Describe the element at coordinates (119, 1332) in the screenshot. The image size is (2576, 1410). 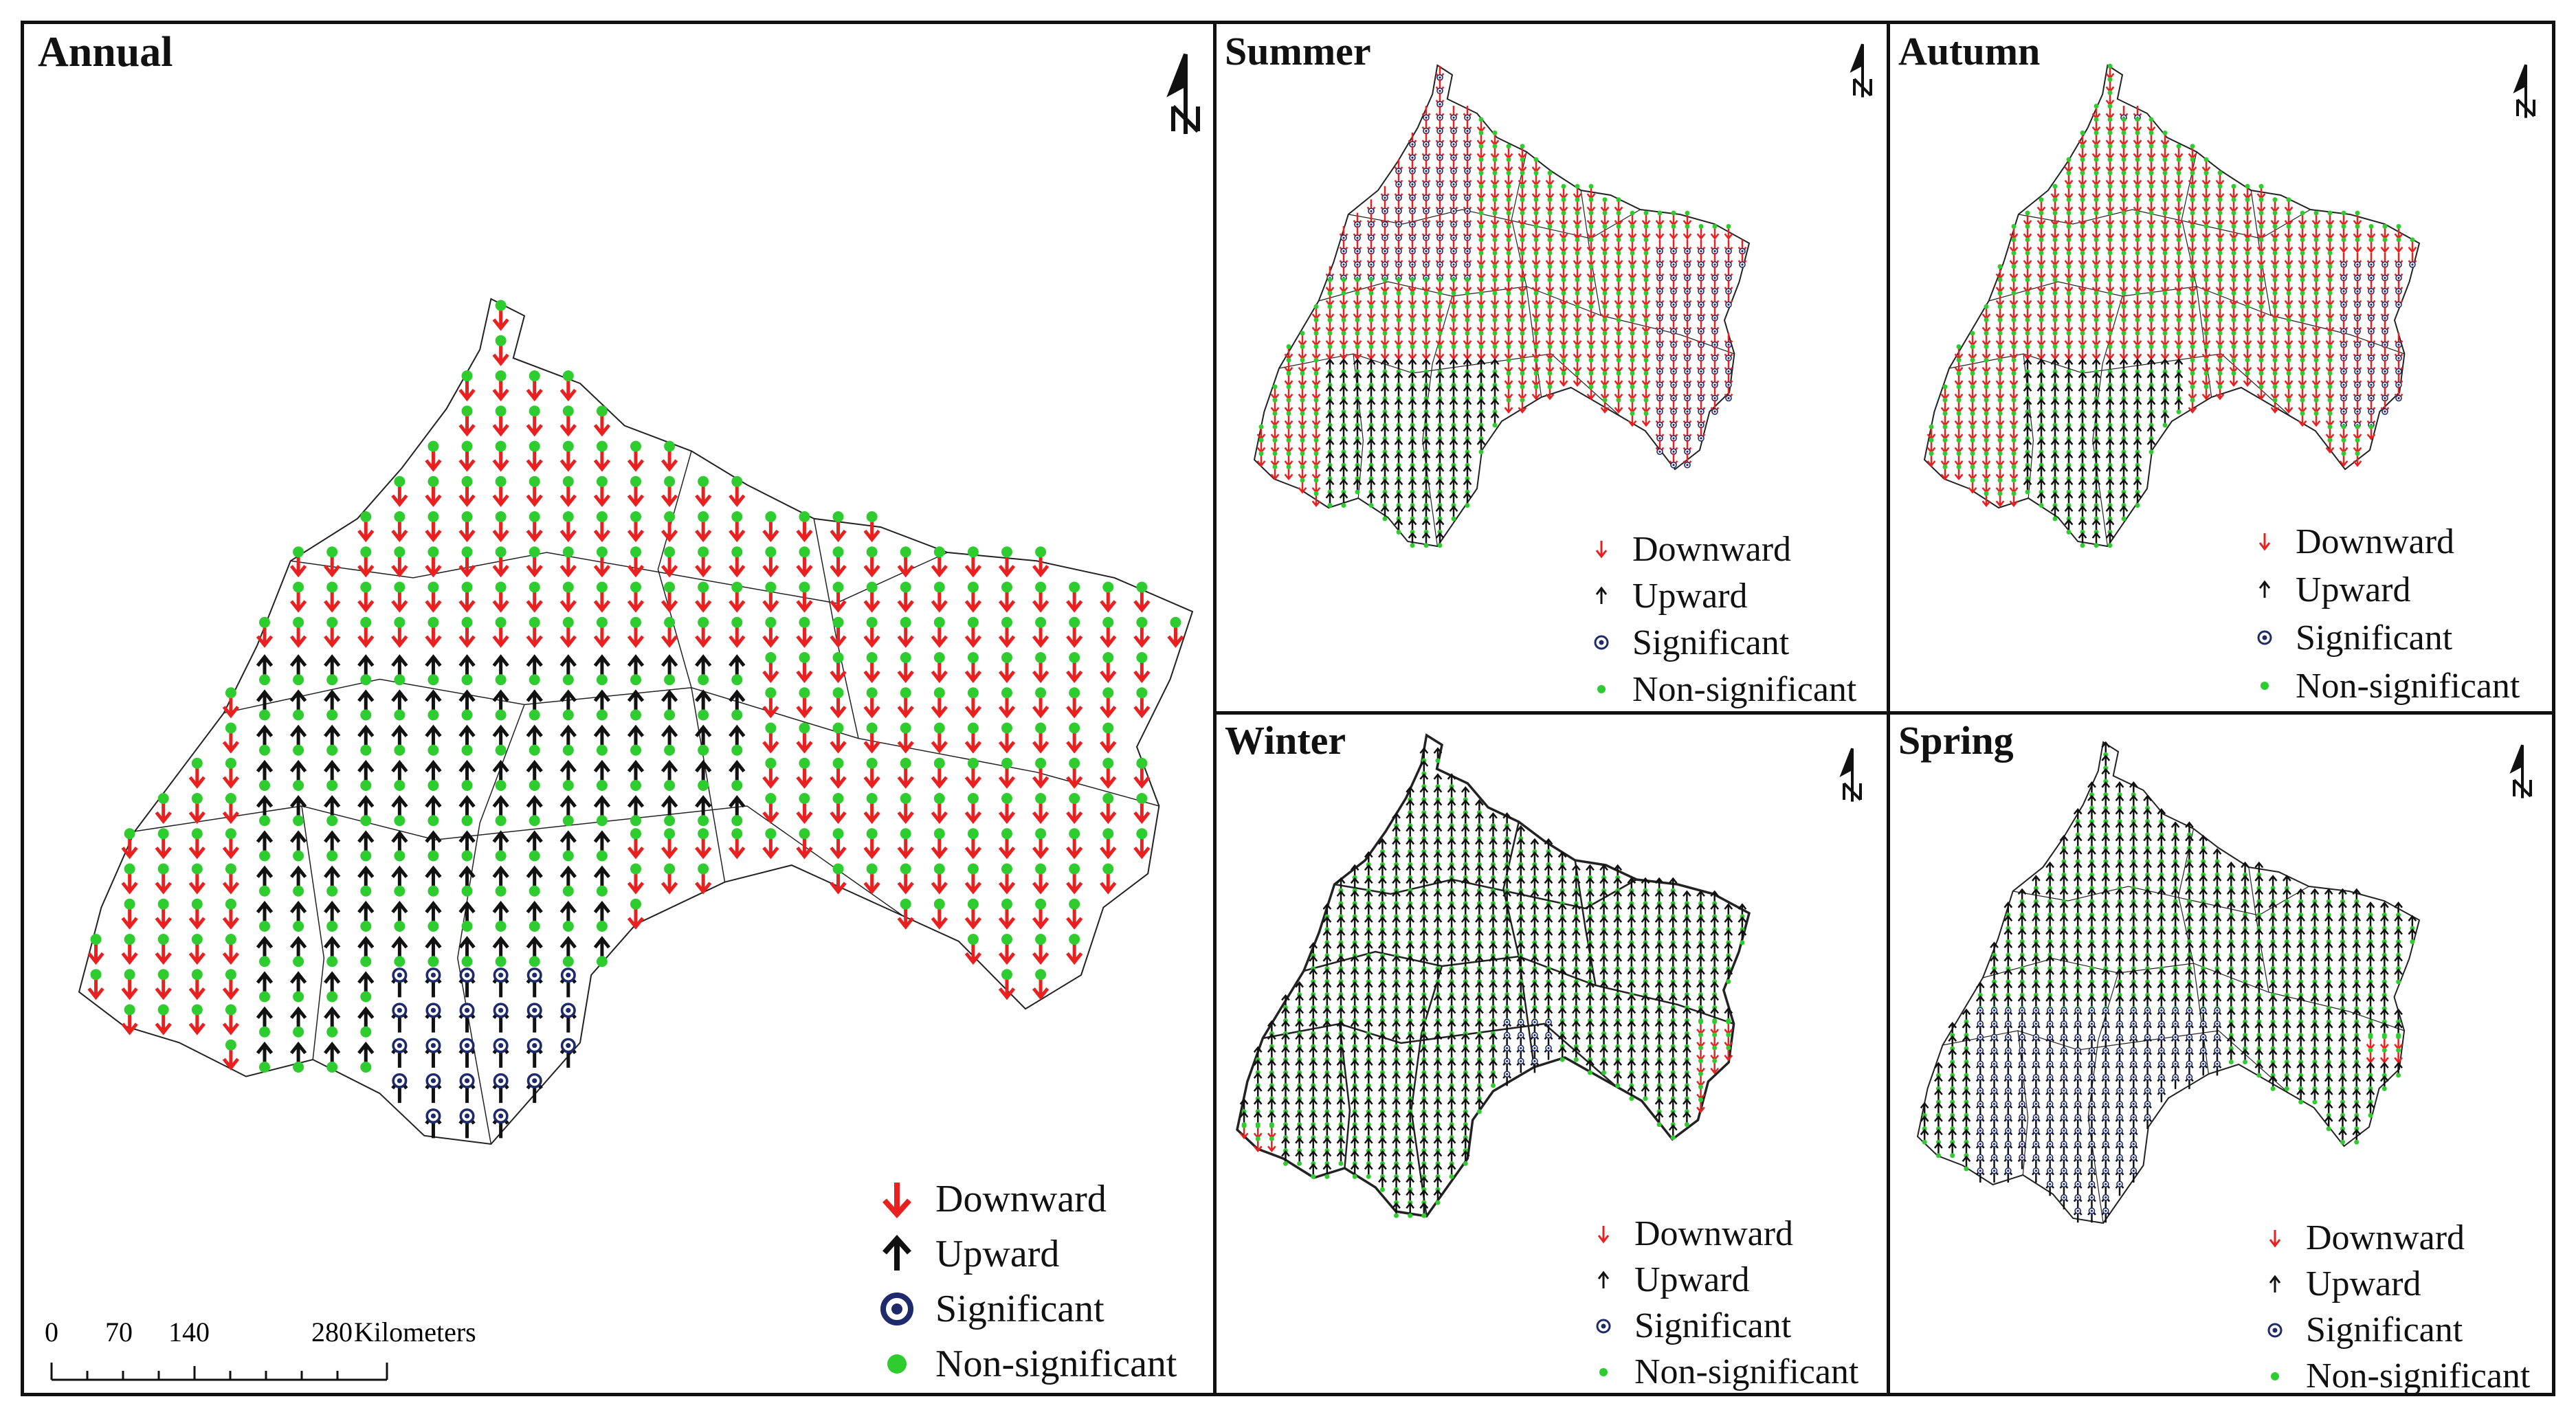
I see `scale-tick-70: 70` at that location.